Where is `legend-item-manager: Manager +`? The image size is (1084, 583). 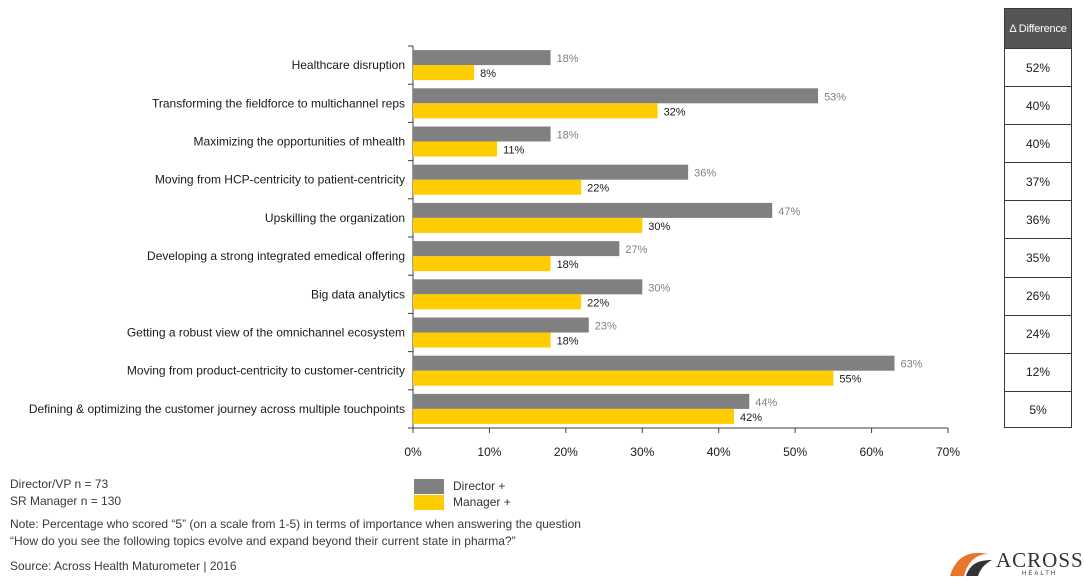
legend-item-manager: Manager + is located at coordinates (462, 502).